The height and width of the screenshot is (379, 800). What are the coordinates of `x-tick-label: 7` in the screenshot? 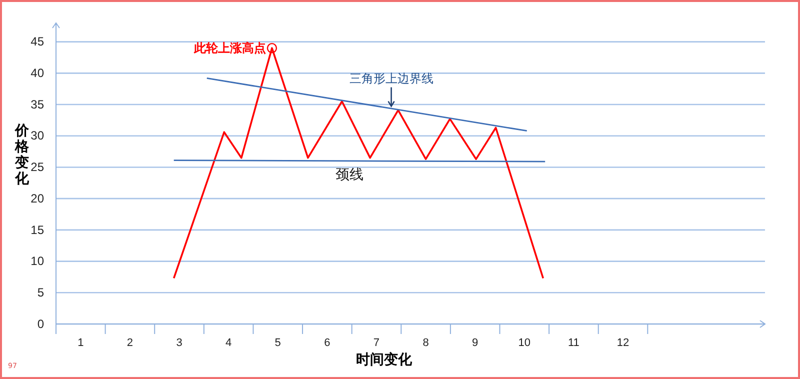 It's located at (376, 342).